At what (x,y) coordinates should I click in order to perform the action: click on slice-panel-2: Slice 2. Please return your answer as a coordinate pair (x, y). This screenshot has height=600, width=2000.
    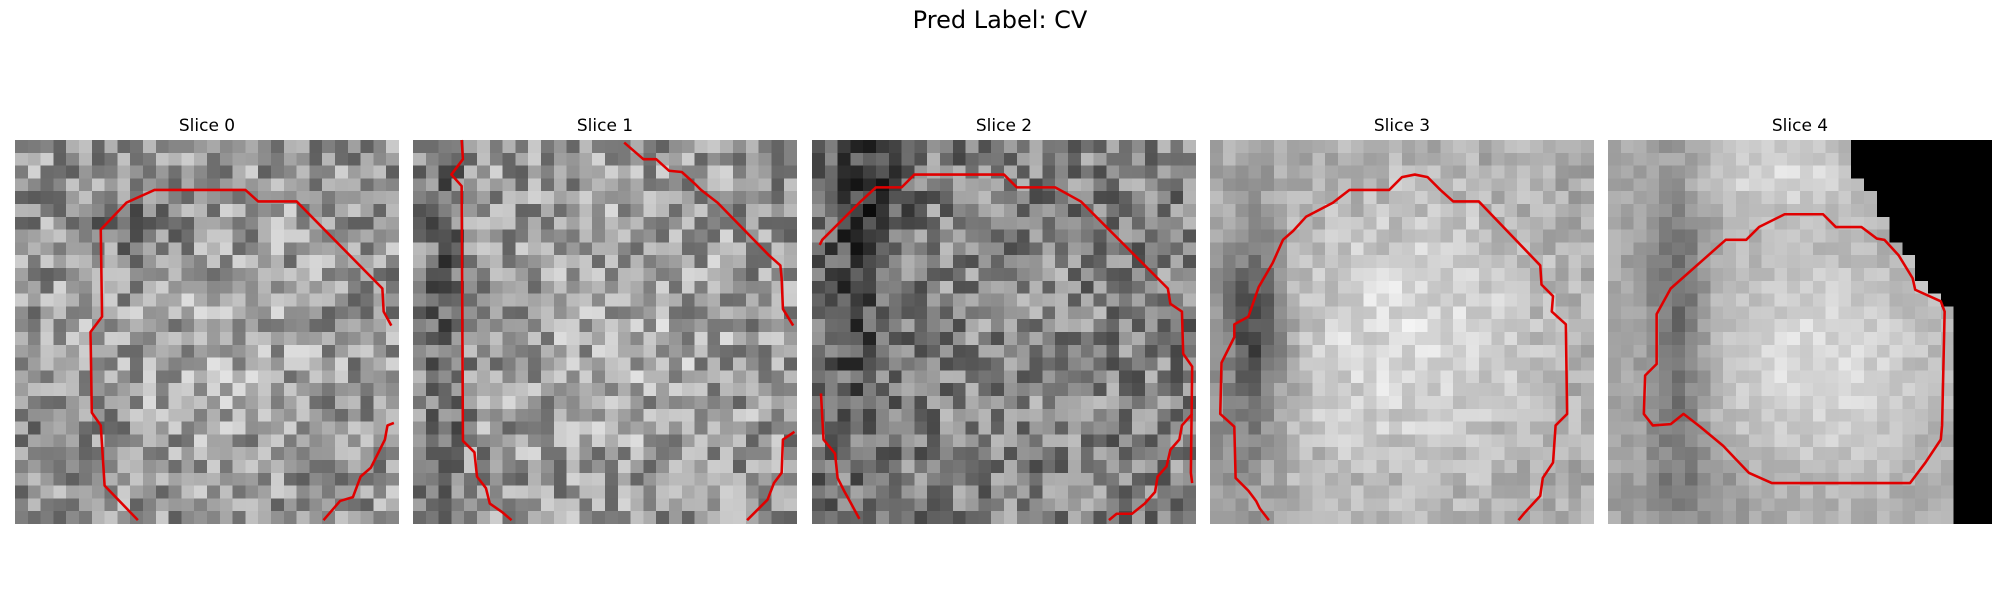
    Looking at the image, I should click on (1004, 319).